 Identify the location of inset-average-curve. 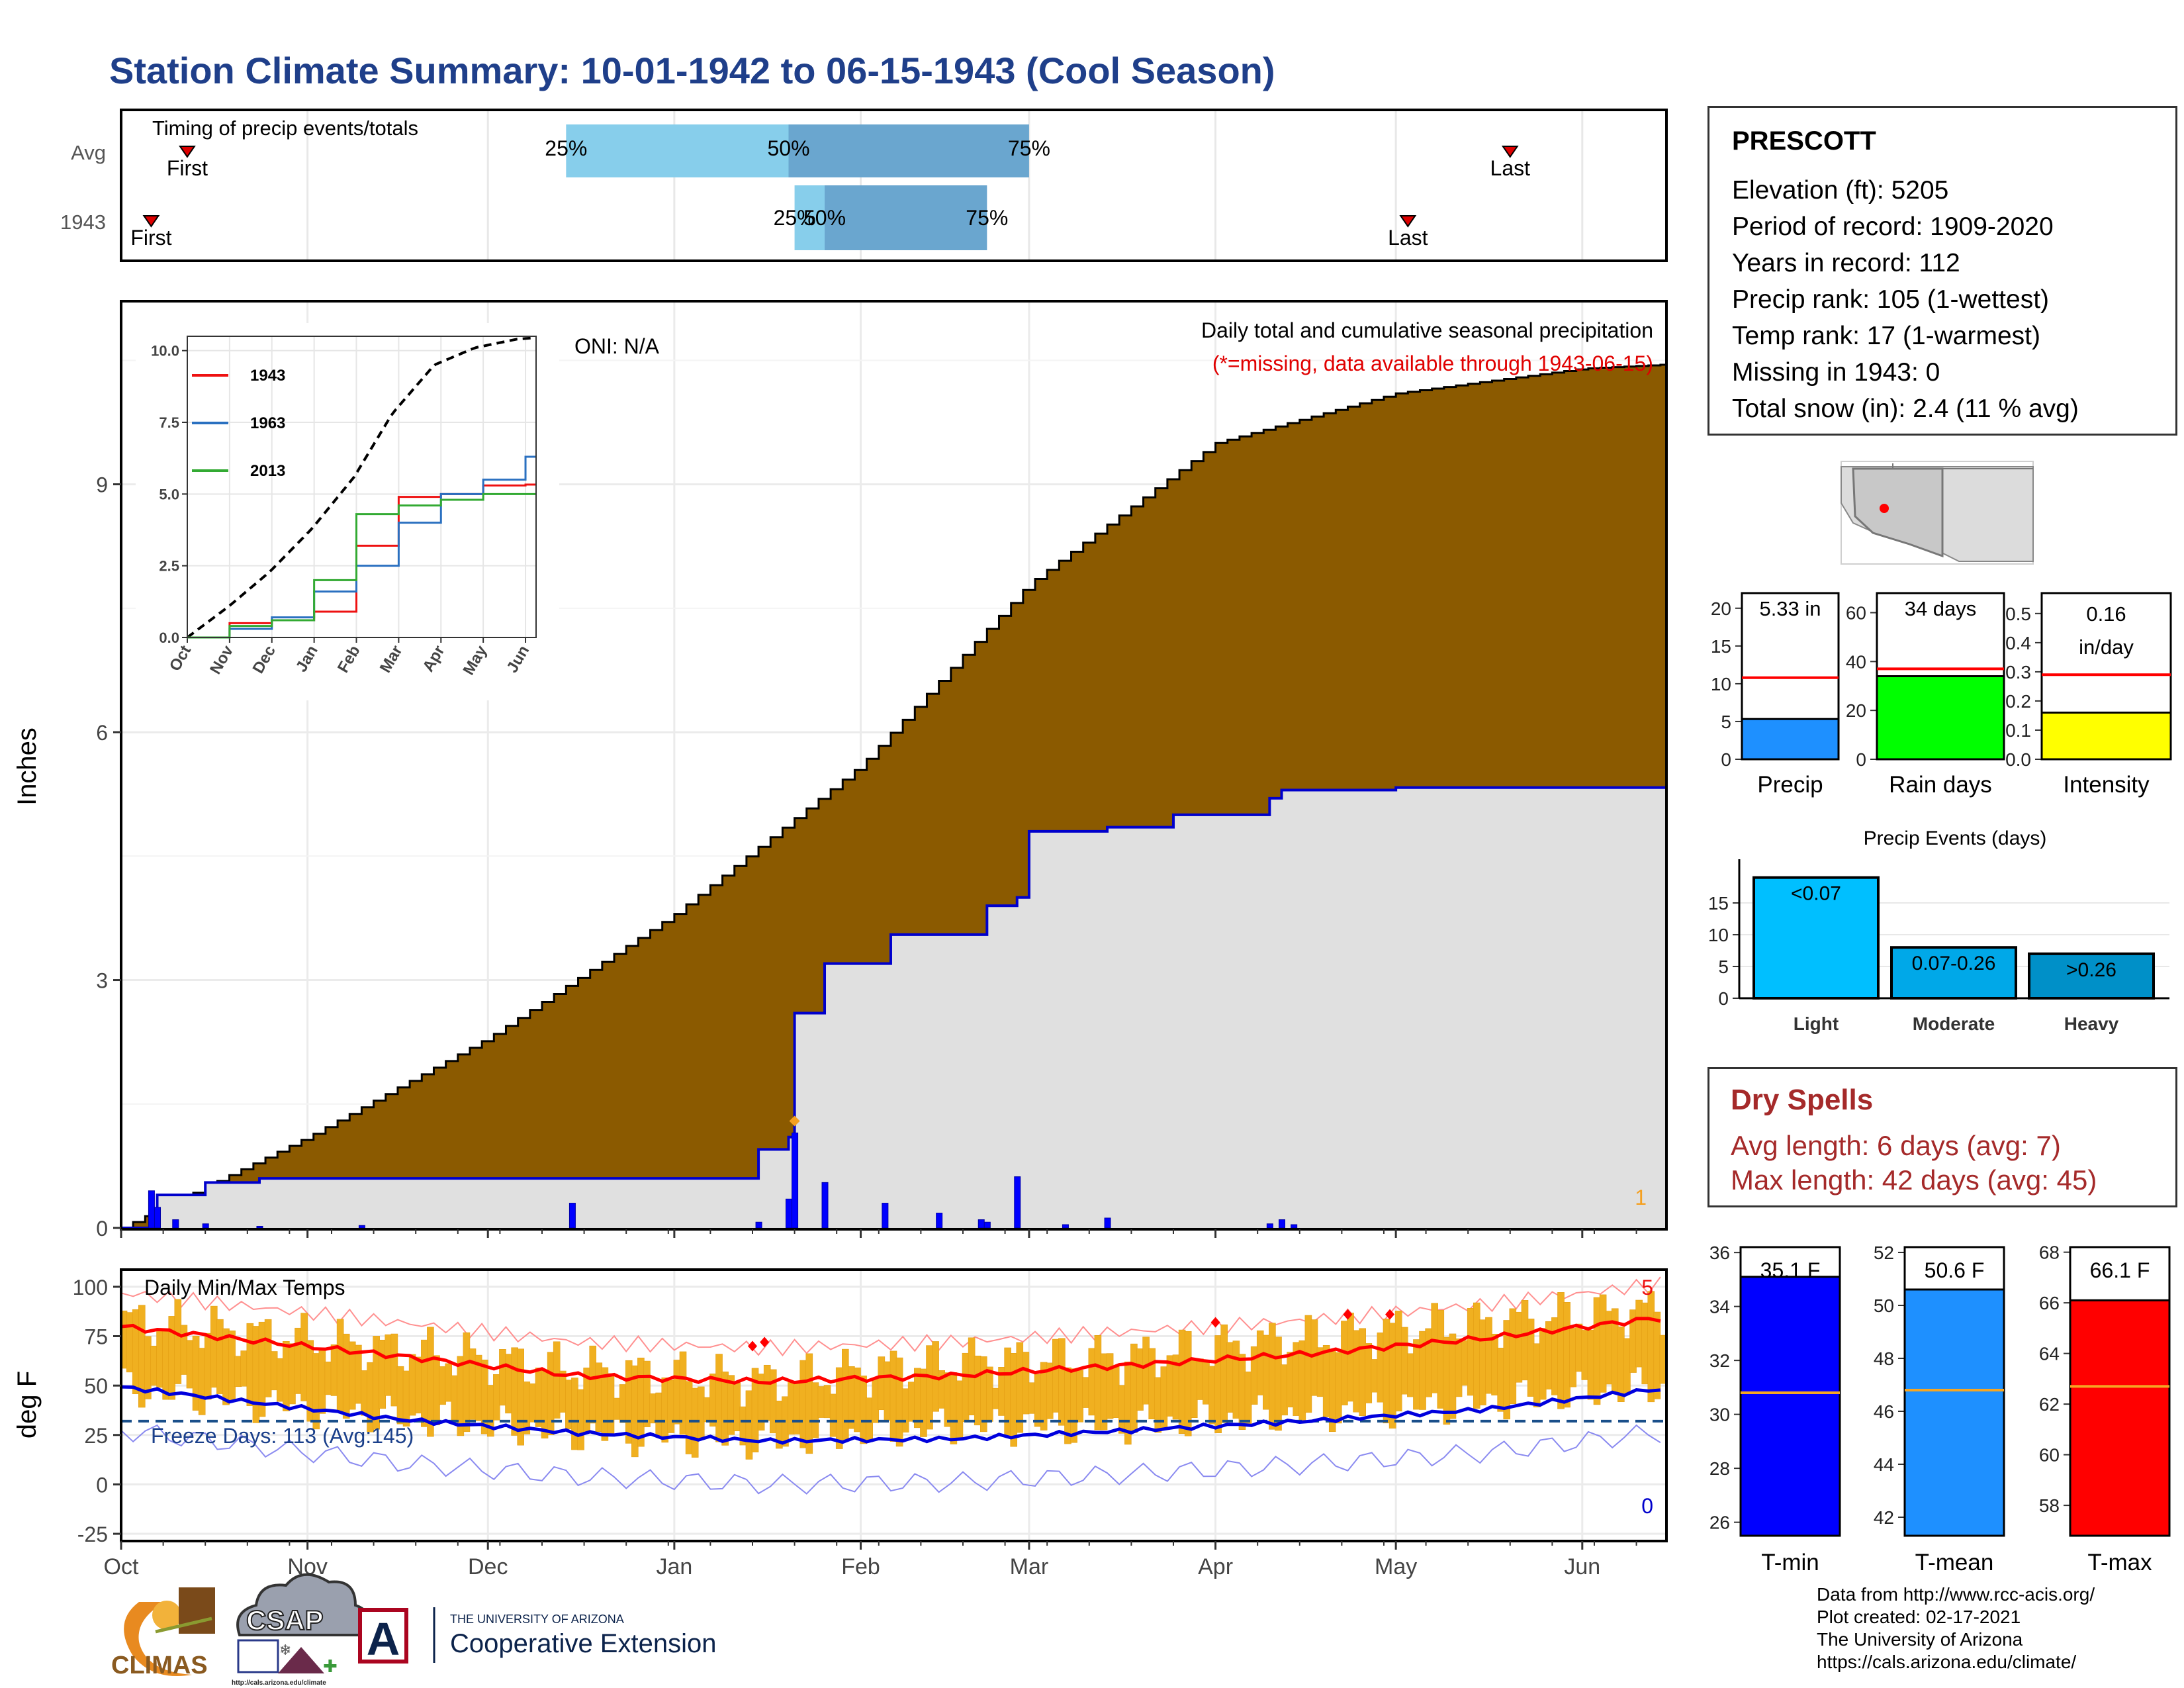
(360, 487).